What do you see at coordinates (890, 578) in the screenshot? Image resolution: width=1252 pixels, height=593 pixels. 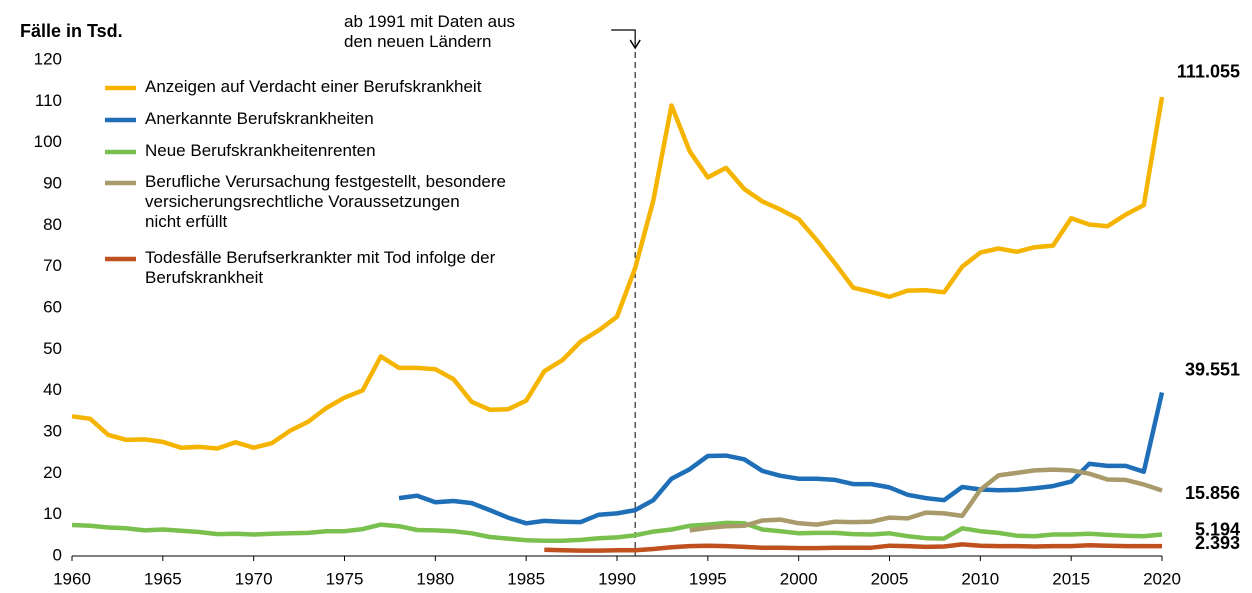 I see `x-tick-label: 2005` at bounding box center [890, 578].